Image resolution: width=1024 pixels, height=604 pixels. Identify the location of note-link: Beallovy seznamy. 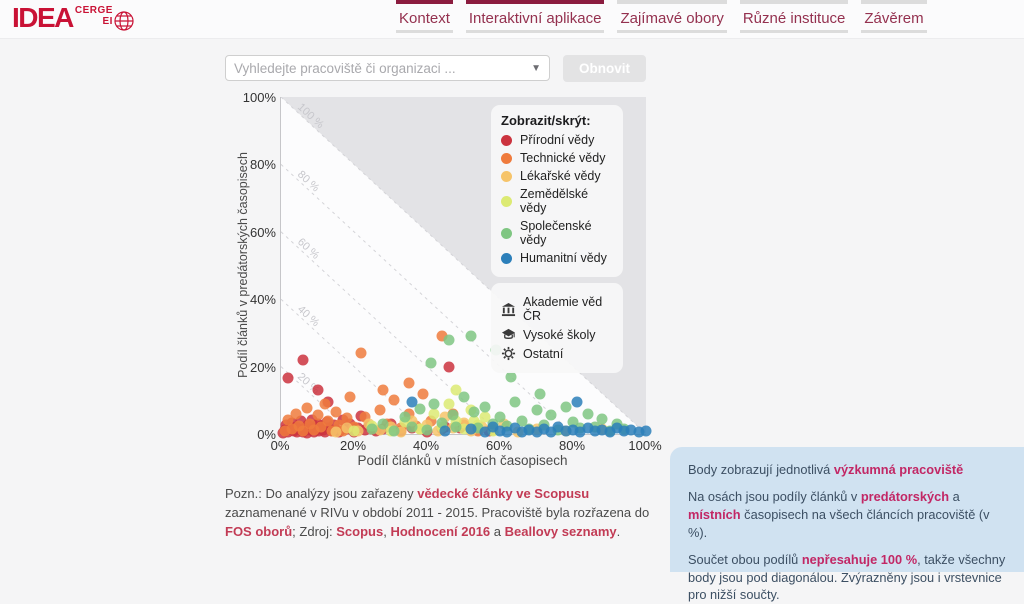
(560, 532).